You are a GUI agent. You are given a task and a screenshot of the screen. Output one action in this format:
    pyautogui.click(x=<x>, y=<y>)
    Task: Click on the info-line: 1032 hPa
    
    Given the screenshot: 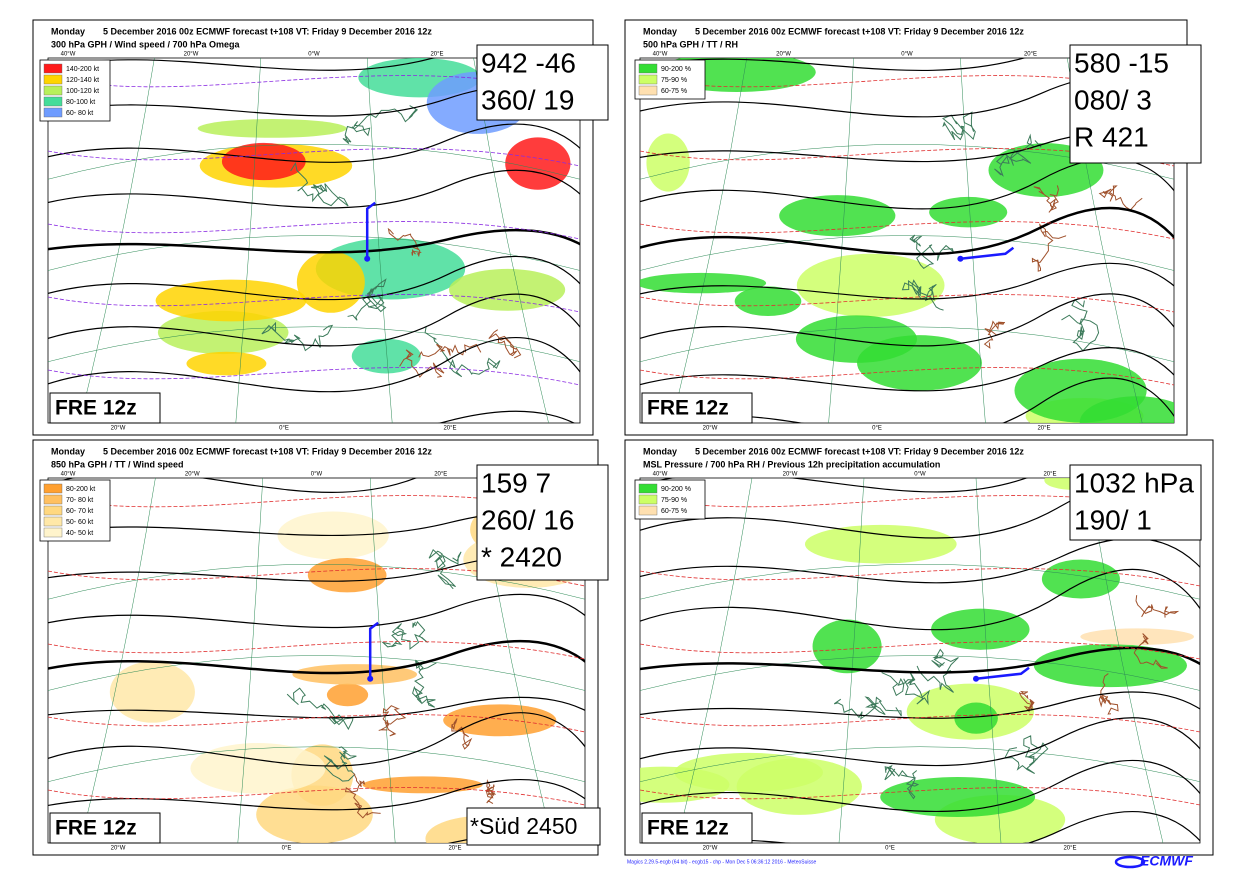 What is the action you would take?
    pyautogui.click(x=1134, y=482)
    